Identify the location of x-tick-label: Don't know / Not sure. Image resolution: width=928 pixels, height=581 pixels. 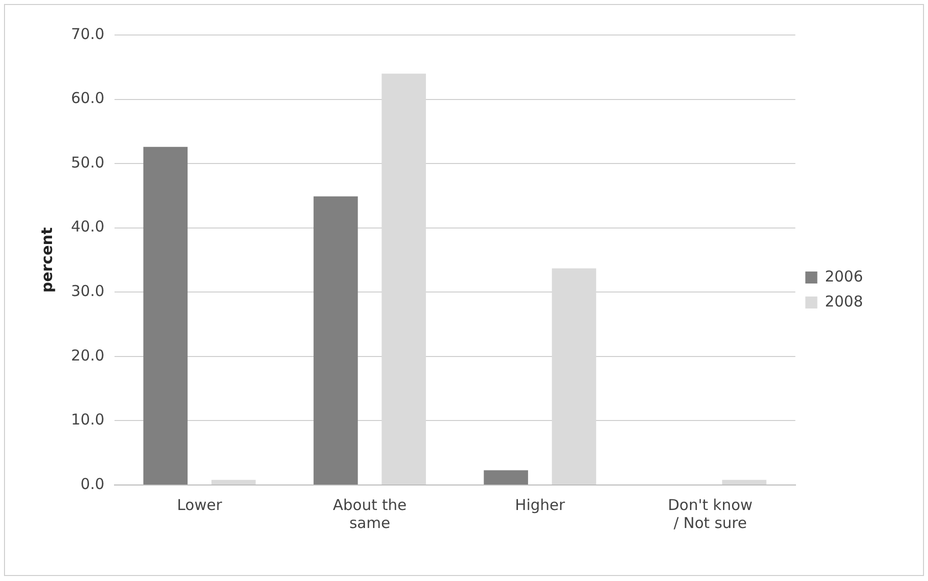
(710, 514).